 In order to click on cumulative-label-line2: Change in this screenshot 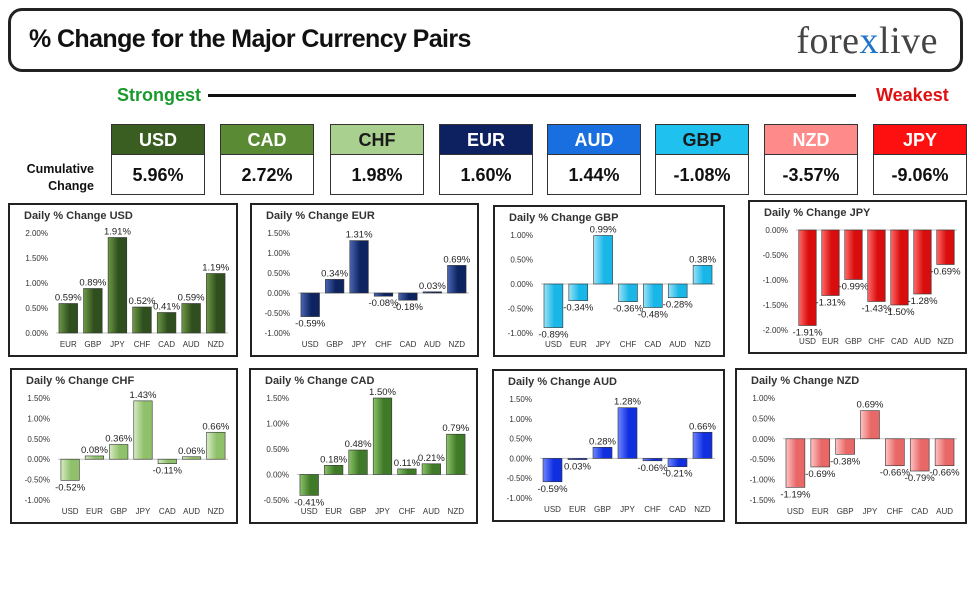, I will do `click(71, 186)`.